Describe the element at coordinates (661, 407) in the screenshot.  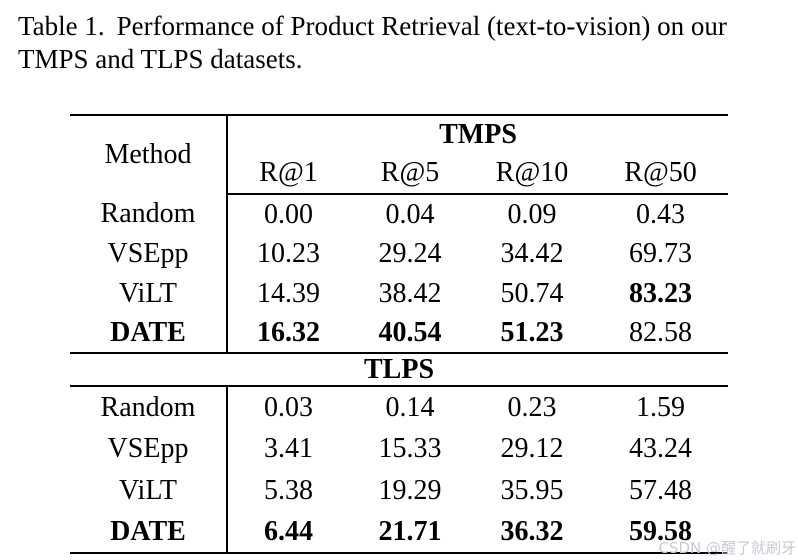
I see `value-cell: 1.59` at that location.